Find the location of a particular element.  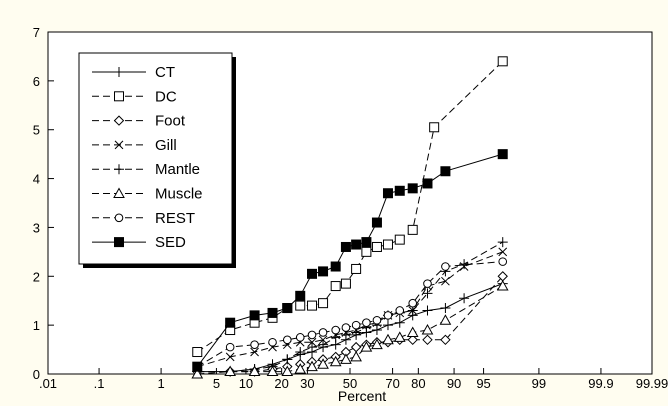

legend-marker-dc is located at coordinates (119, 96).